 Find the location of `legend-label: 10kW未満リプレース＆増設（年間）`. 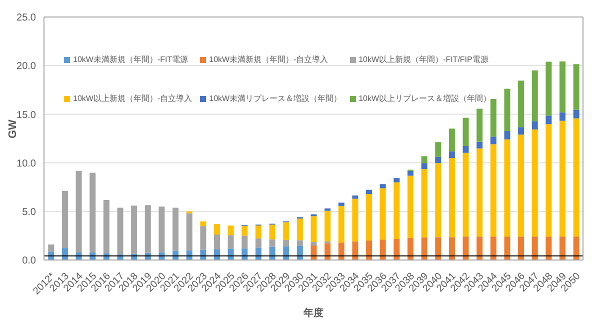

legend-label: 10kW未満リプレース＆増設（年間） is located at coordinates (275, 98).